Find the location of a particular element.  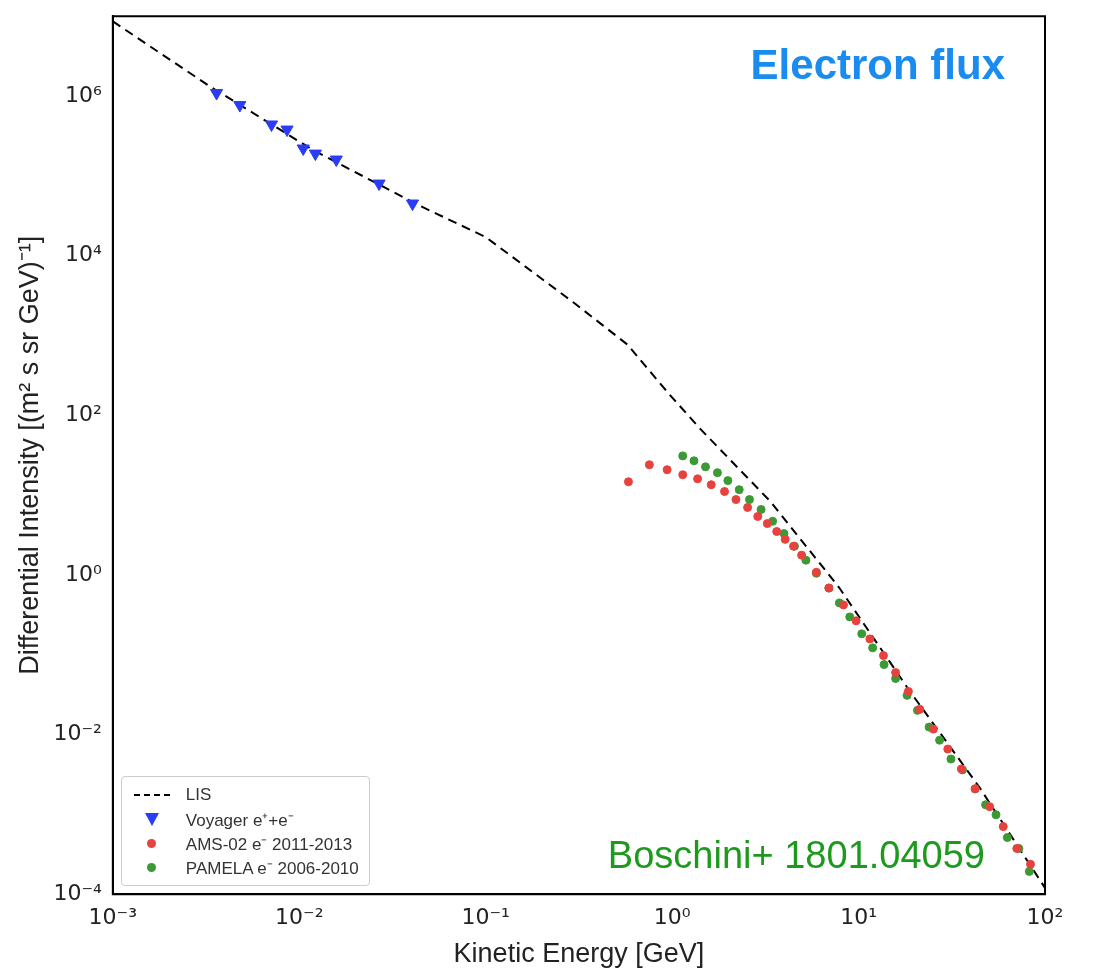

y-tick-label: 10⁴ is located at coordinates (83, 254).